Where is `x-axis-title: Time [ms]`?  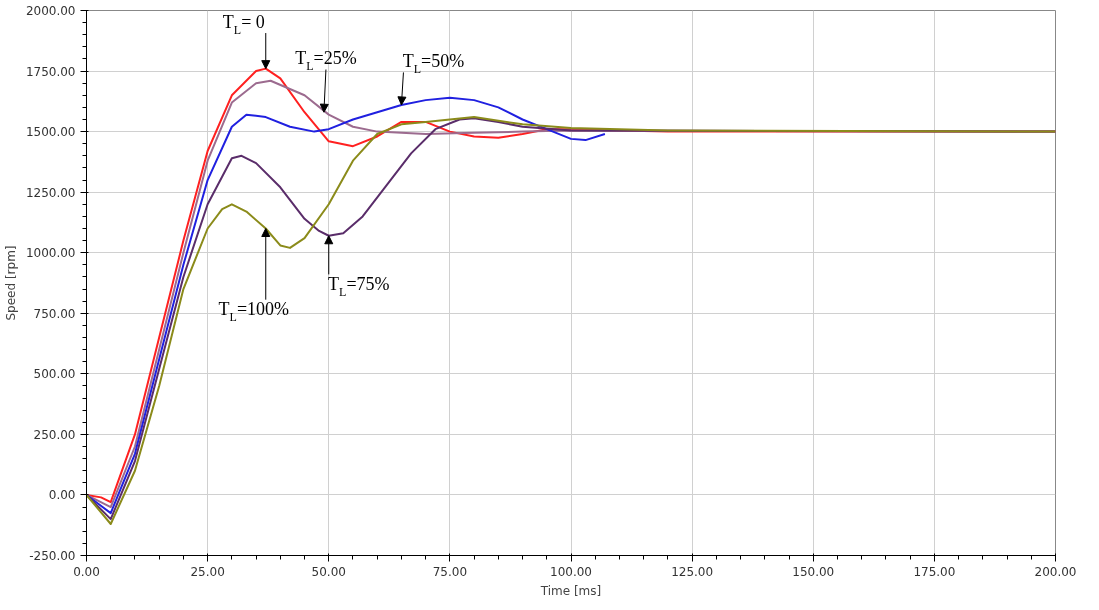
x-axis-title: Time [ms] is located at coordinates (570, 590).